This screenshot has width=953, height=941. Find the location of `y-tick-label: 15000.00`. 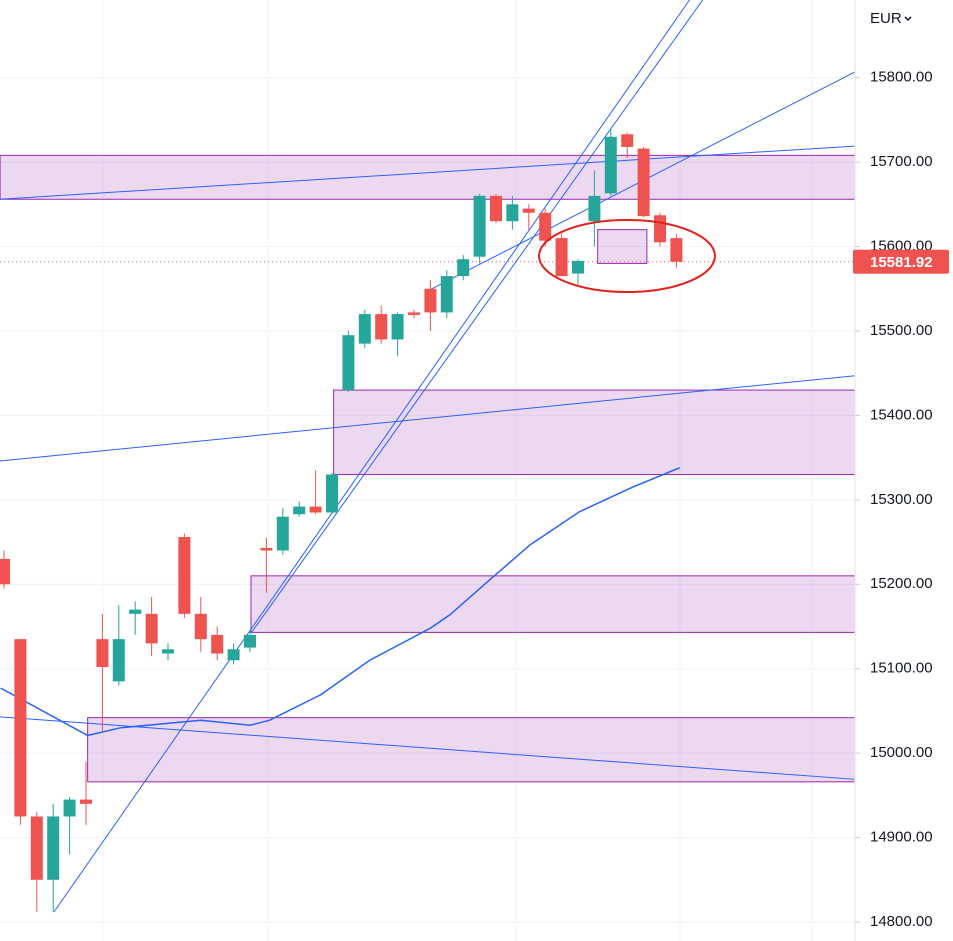

y-tick-label: 15000.00 is located at coordinates (901, 752).